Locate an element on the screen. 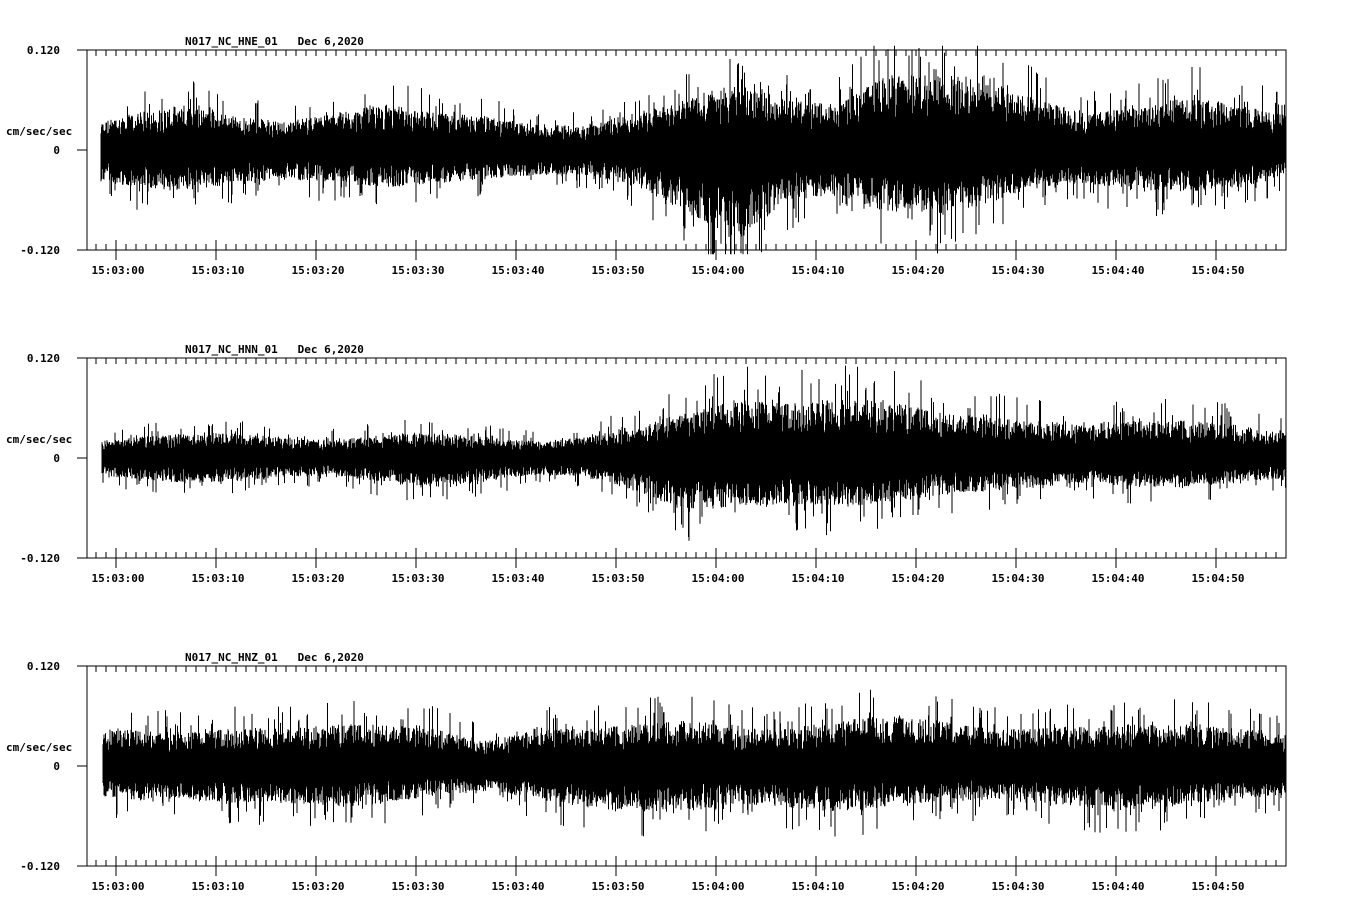 Image resolution: width=1358 pixels, height=924 pixels. panel-title: N017_NC_HNZ_01 Dec 6,2020 is located at coordinates (274, 657).